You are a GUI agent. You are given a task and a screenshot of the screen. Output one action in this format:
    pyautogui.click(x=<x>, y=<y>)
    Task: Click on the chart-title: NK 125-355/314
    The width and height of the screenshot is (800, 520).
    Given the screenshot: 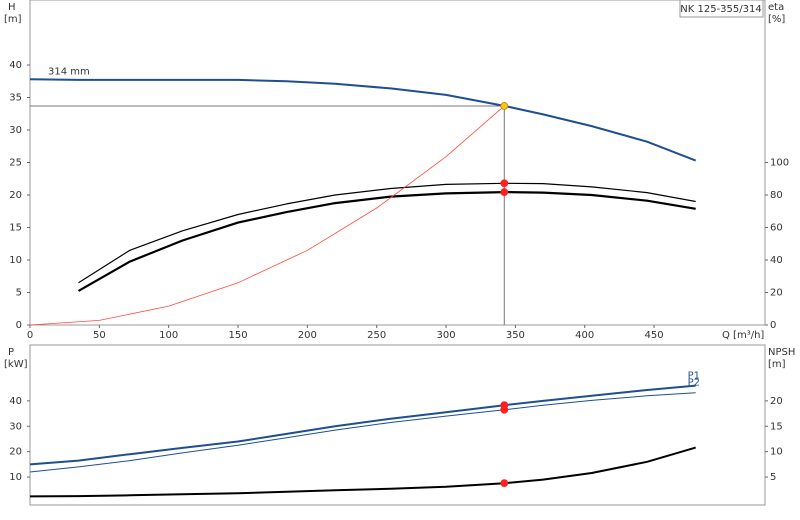 What is the action you would take?
    pyautogui.click(x=720, y=9)
    